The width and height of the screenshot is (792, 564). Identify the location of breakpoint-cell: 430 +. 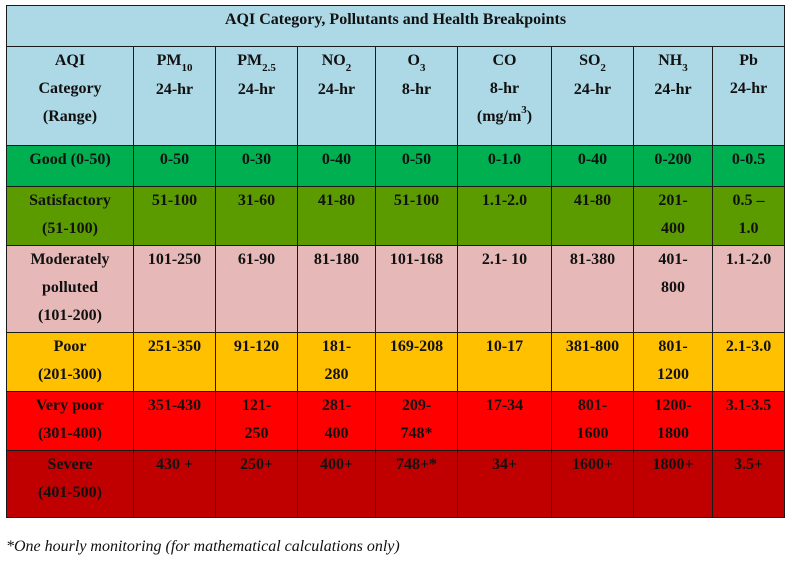
(174, 484).